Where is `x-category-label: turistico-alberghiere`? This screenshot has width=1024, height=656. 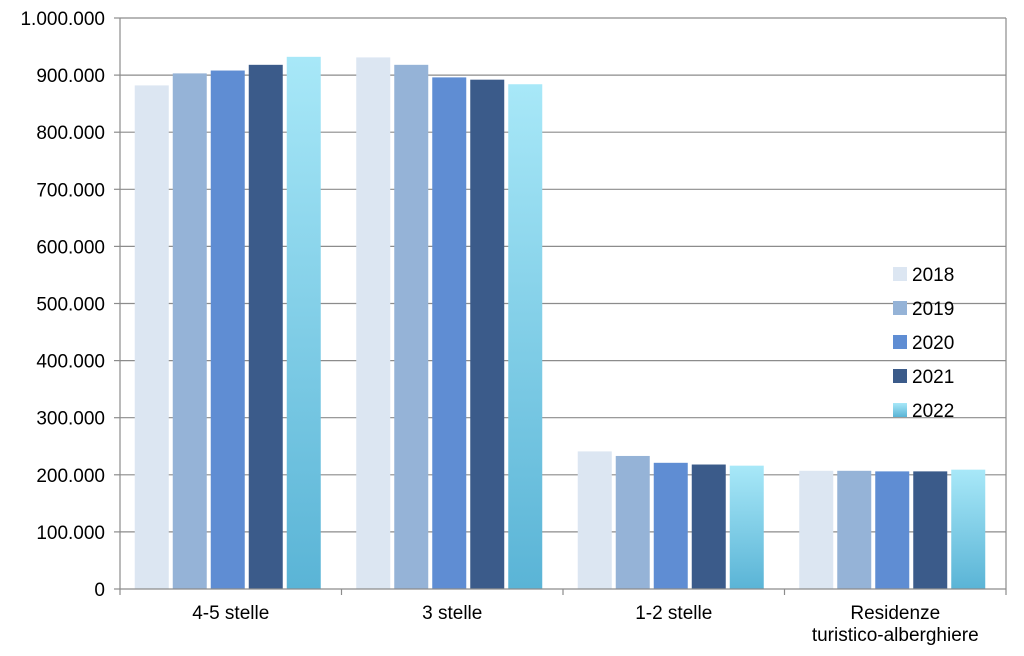
x-category-label: turistico-alberghiere is located at coordinates (895, 635).